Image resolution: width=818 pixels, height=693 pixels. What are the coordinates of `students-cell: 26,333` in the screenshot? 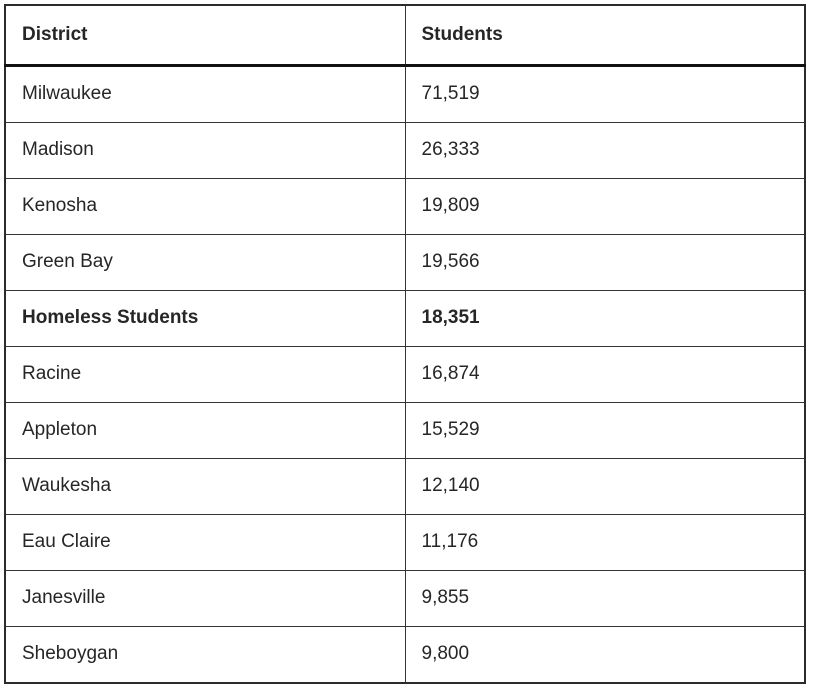 It's located at (605, 150).